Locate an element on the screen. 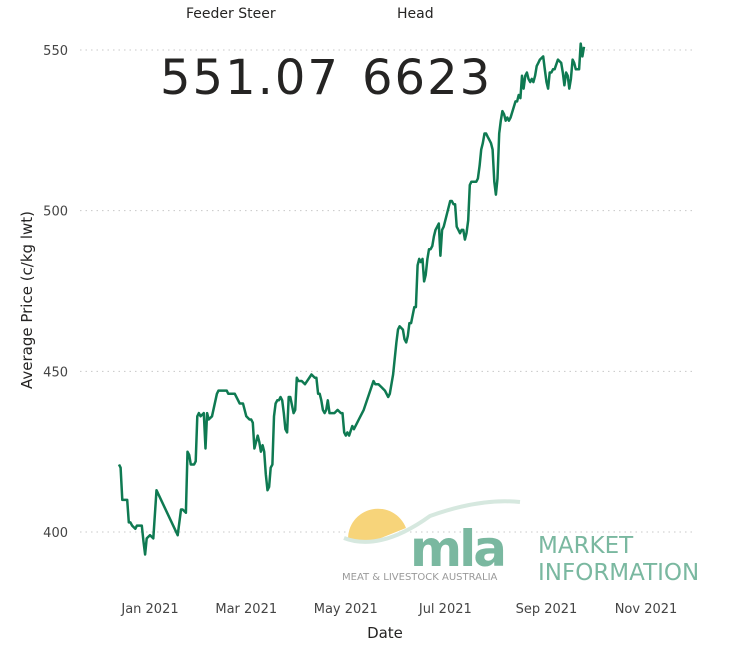  x-tick-label: Nov 2021 is located at coordinates (646, 609).